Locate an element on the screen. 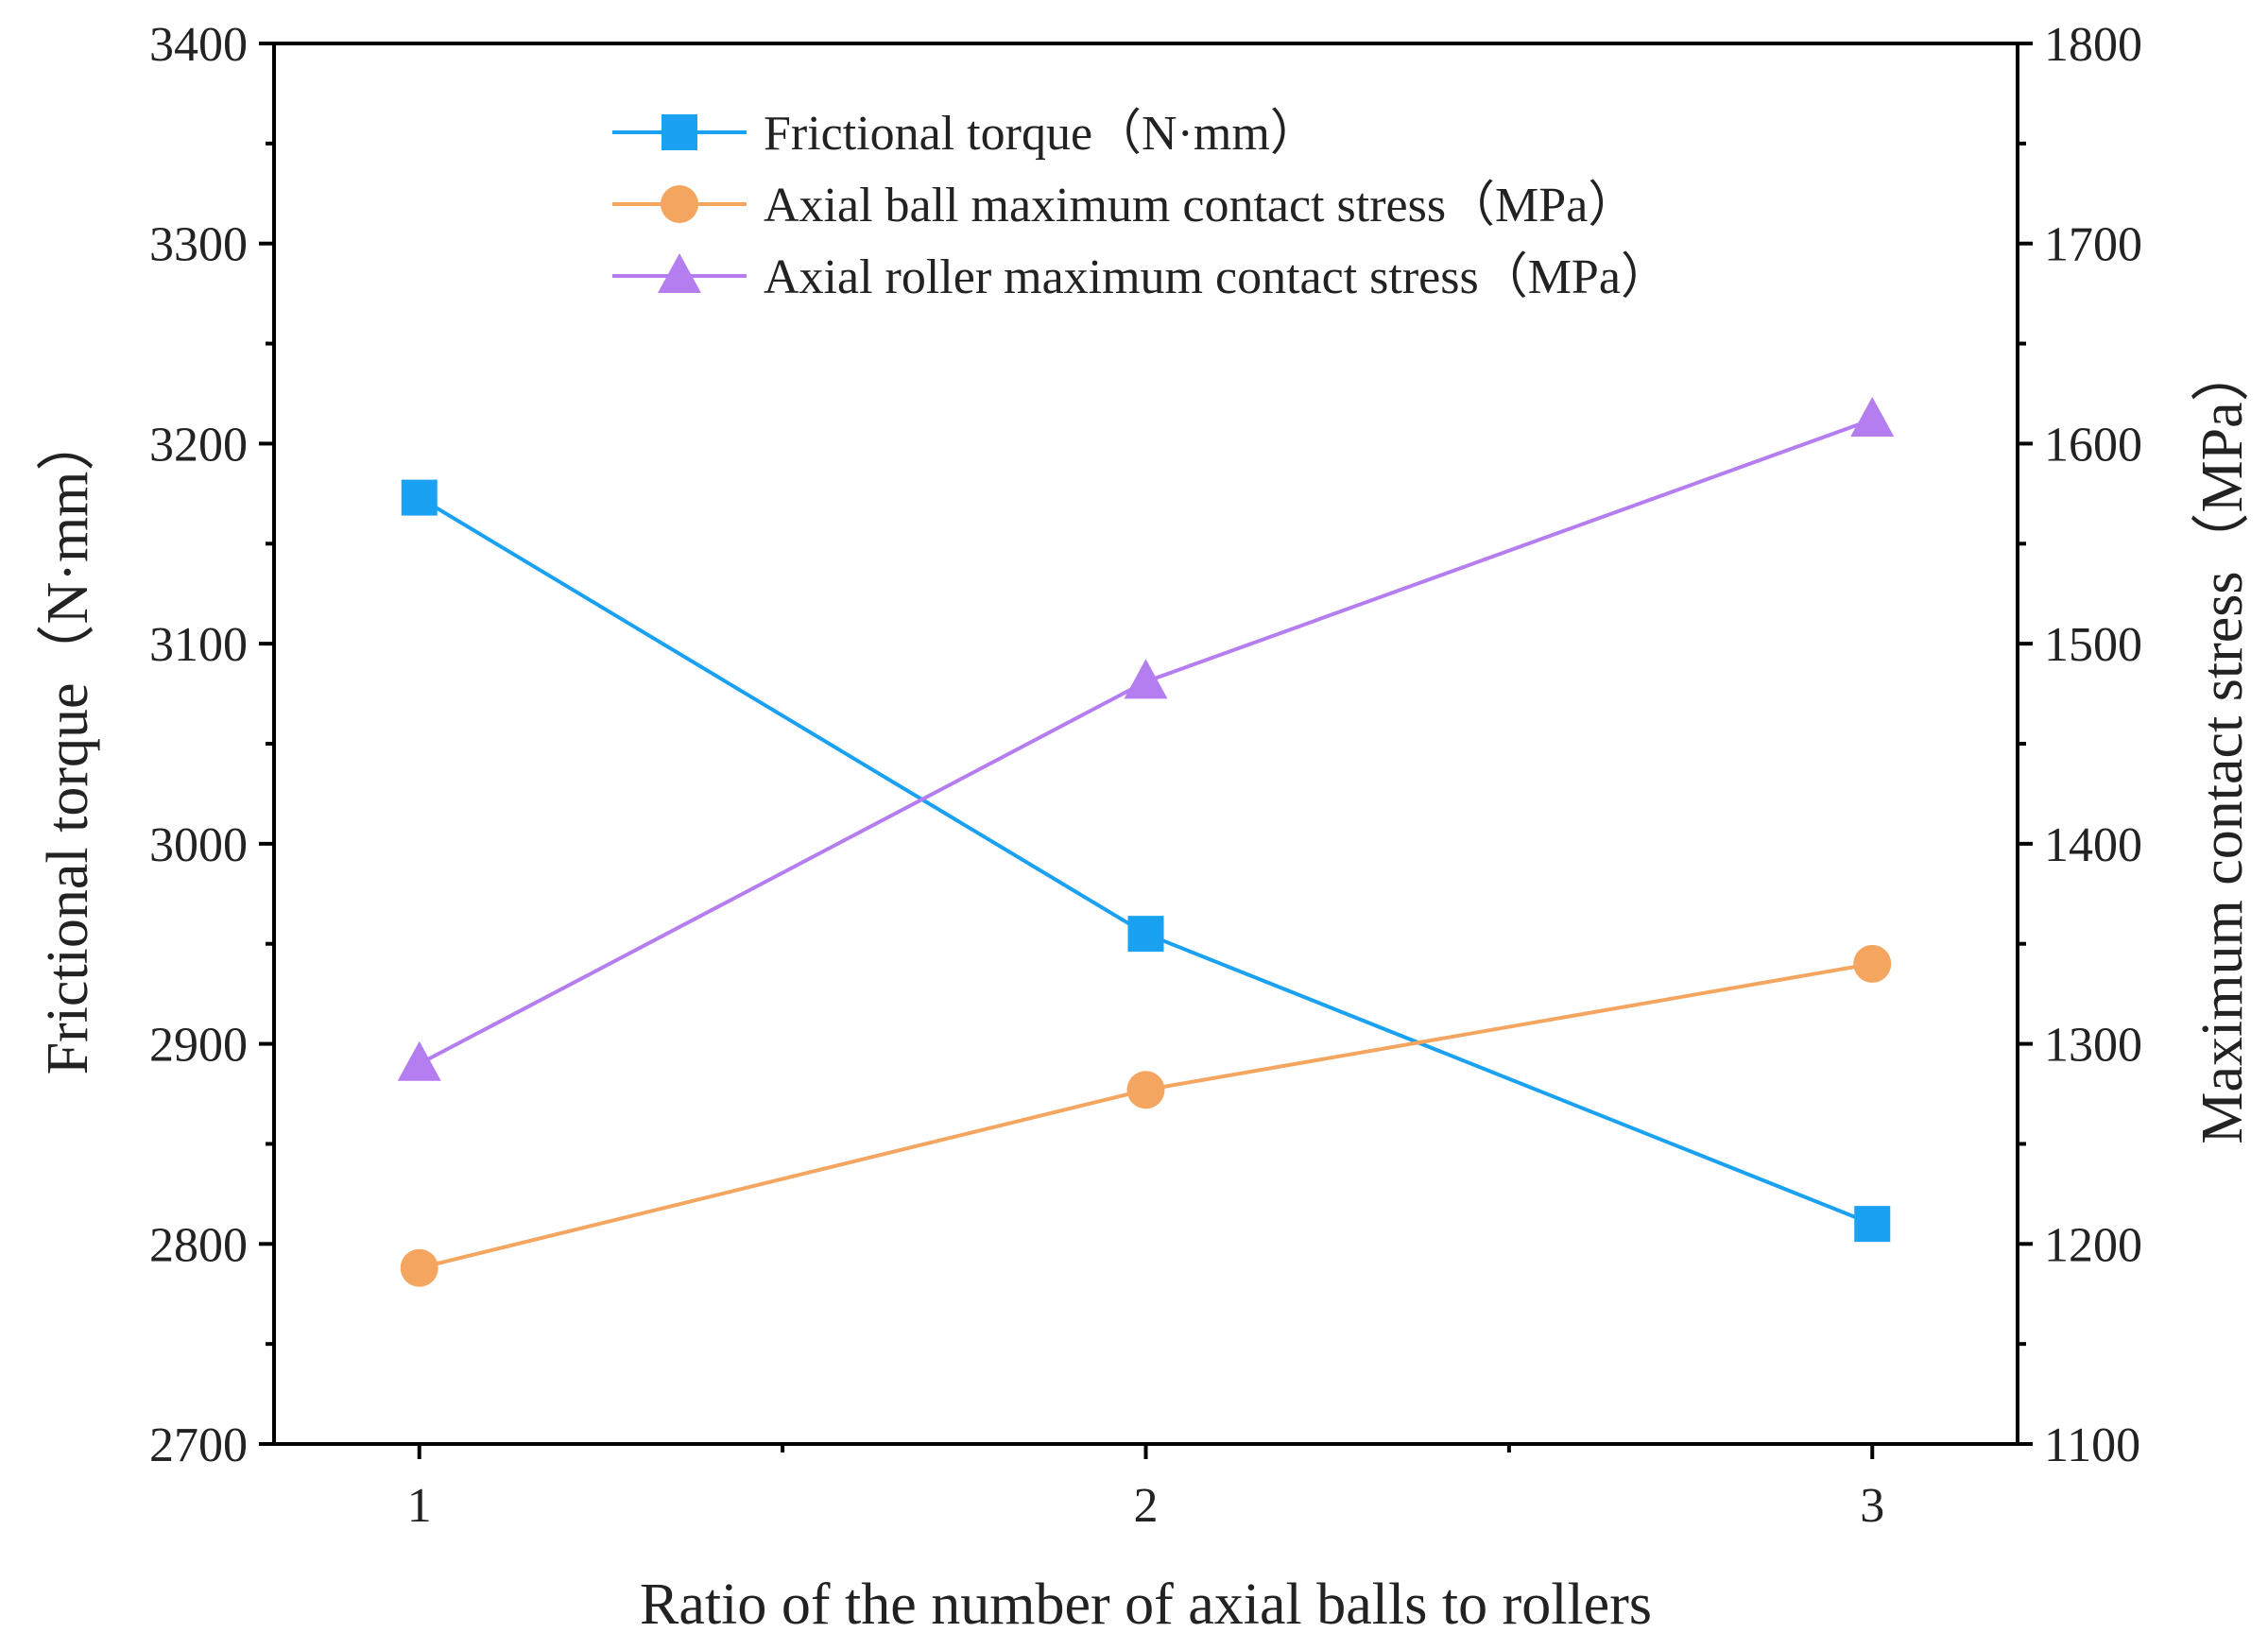 This screenshot has width=2268, height=1650. x-tick-label: 2 is located at coordinates (1146, 1506).